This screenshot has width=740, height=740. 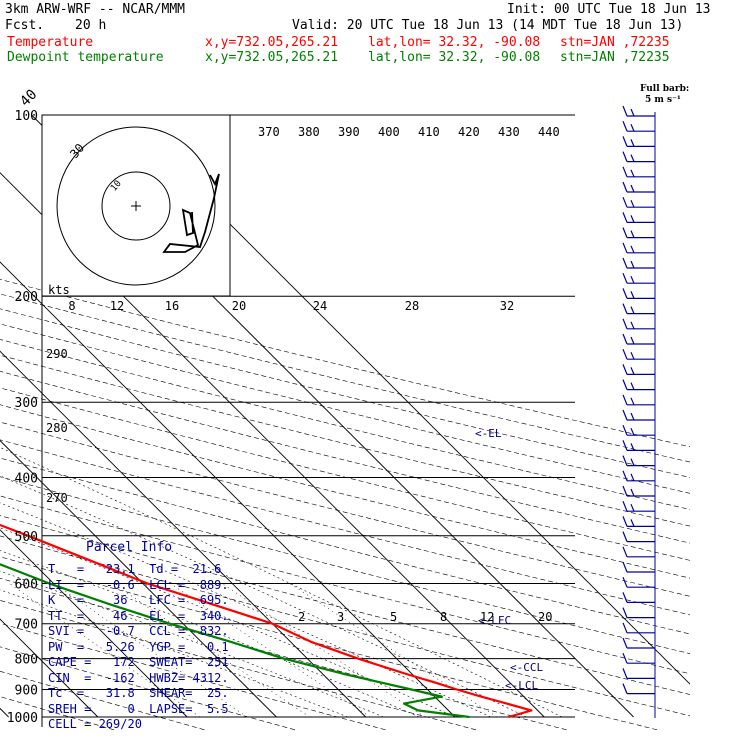 What do you see at coordinates (138, 708) in the screenshot?
I see `parcel-row: SREH = 0 LAPSE= 5.5` at bounding box center [138, 708].